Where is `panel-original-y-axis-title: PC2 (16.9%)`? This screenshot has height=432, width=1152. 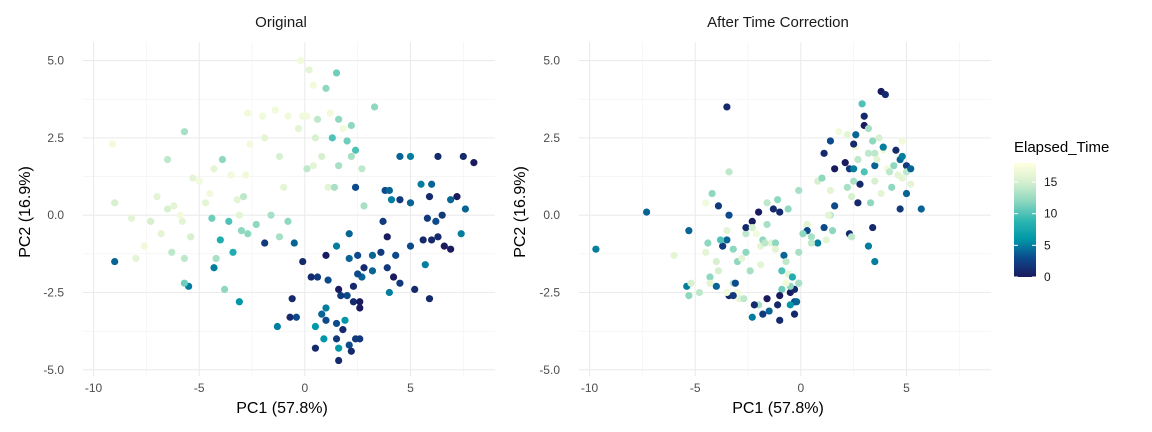 panel-original-y-axis-title: PC2 (16.9%) is located at coordinates (25, 212).